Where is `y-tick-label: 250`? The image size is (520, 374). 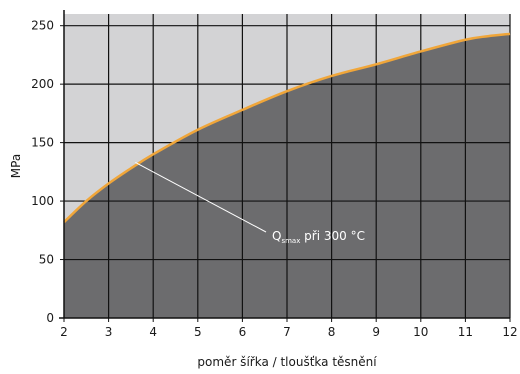 y-tick-label: 250 is located at coordinates (42, 26).